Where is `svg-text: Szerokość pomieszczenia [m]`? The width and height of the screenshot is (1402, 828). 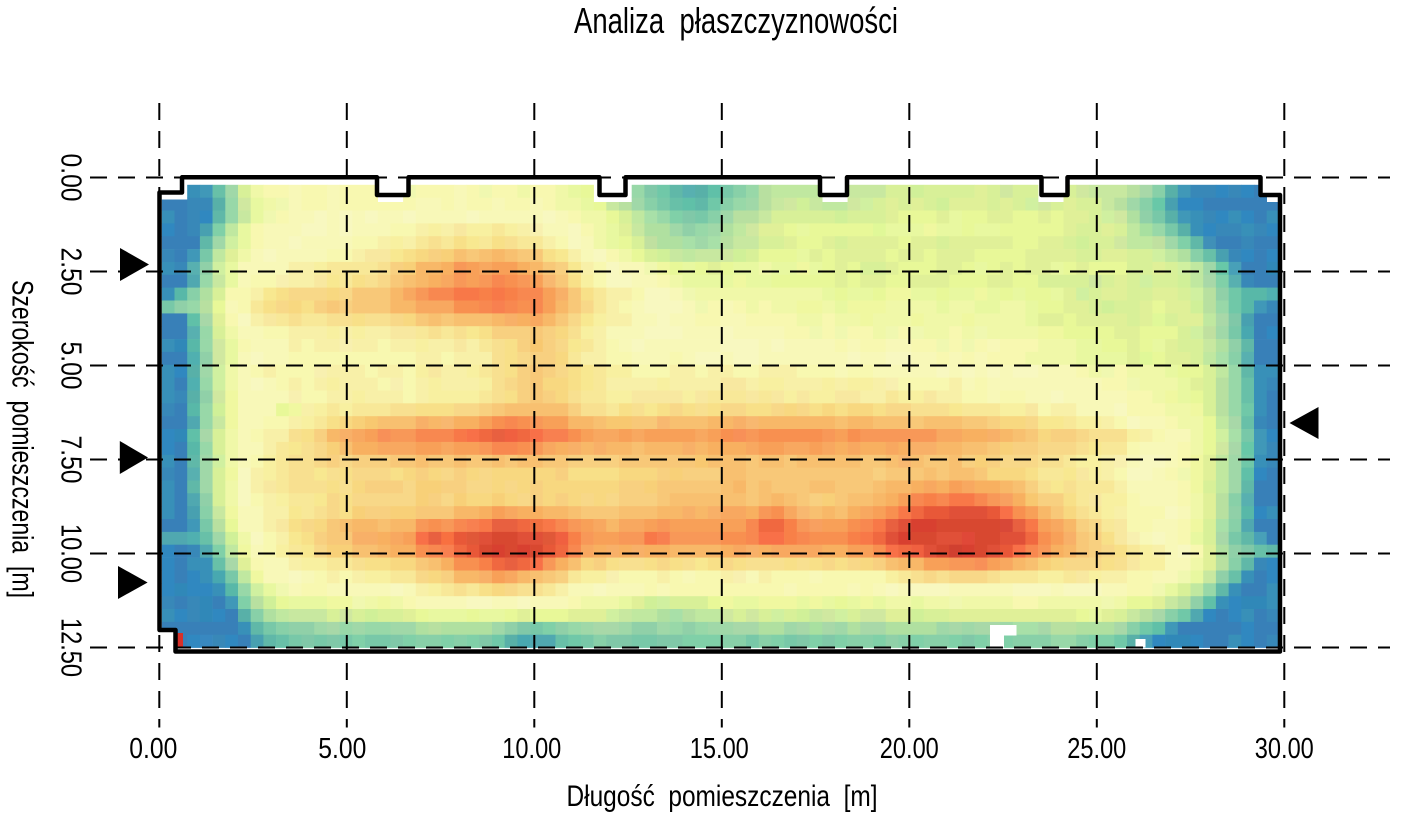 svg-text: Szerokość pomieszczenia [m] is located at coordinates (22, 439).